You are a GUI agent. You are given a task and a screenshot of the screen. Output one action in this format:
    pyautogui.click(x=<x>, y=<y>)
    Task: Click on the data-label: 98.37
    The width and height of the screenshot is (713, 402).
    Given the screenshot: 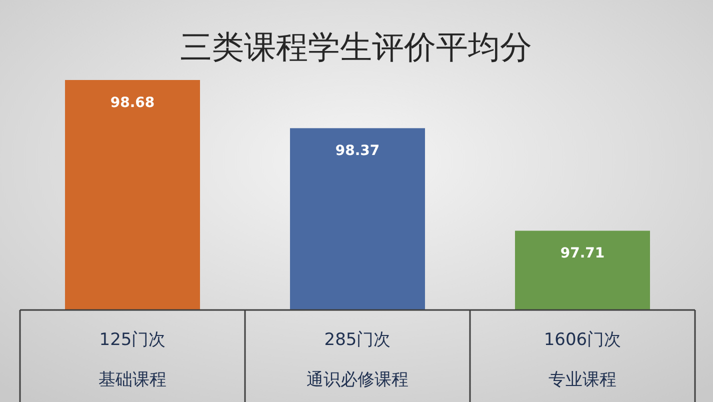 What is the action you would take?
    pyautogui.click(x=357, y=151)
    